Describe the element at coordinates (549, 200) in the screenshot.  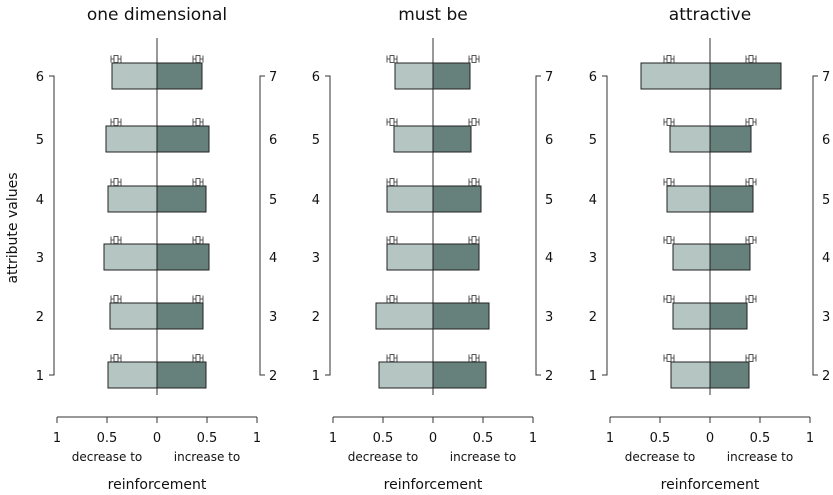
I see `right-tick-label: 5` at that location.